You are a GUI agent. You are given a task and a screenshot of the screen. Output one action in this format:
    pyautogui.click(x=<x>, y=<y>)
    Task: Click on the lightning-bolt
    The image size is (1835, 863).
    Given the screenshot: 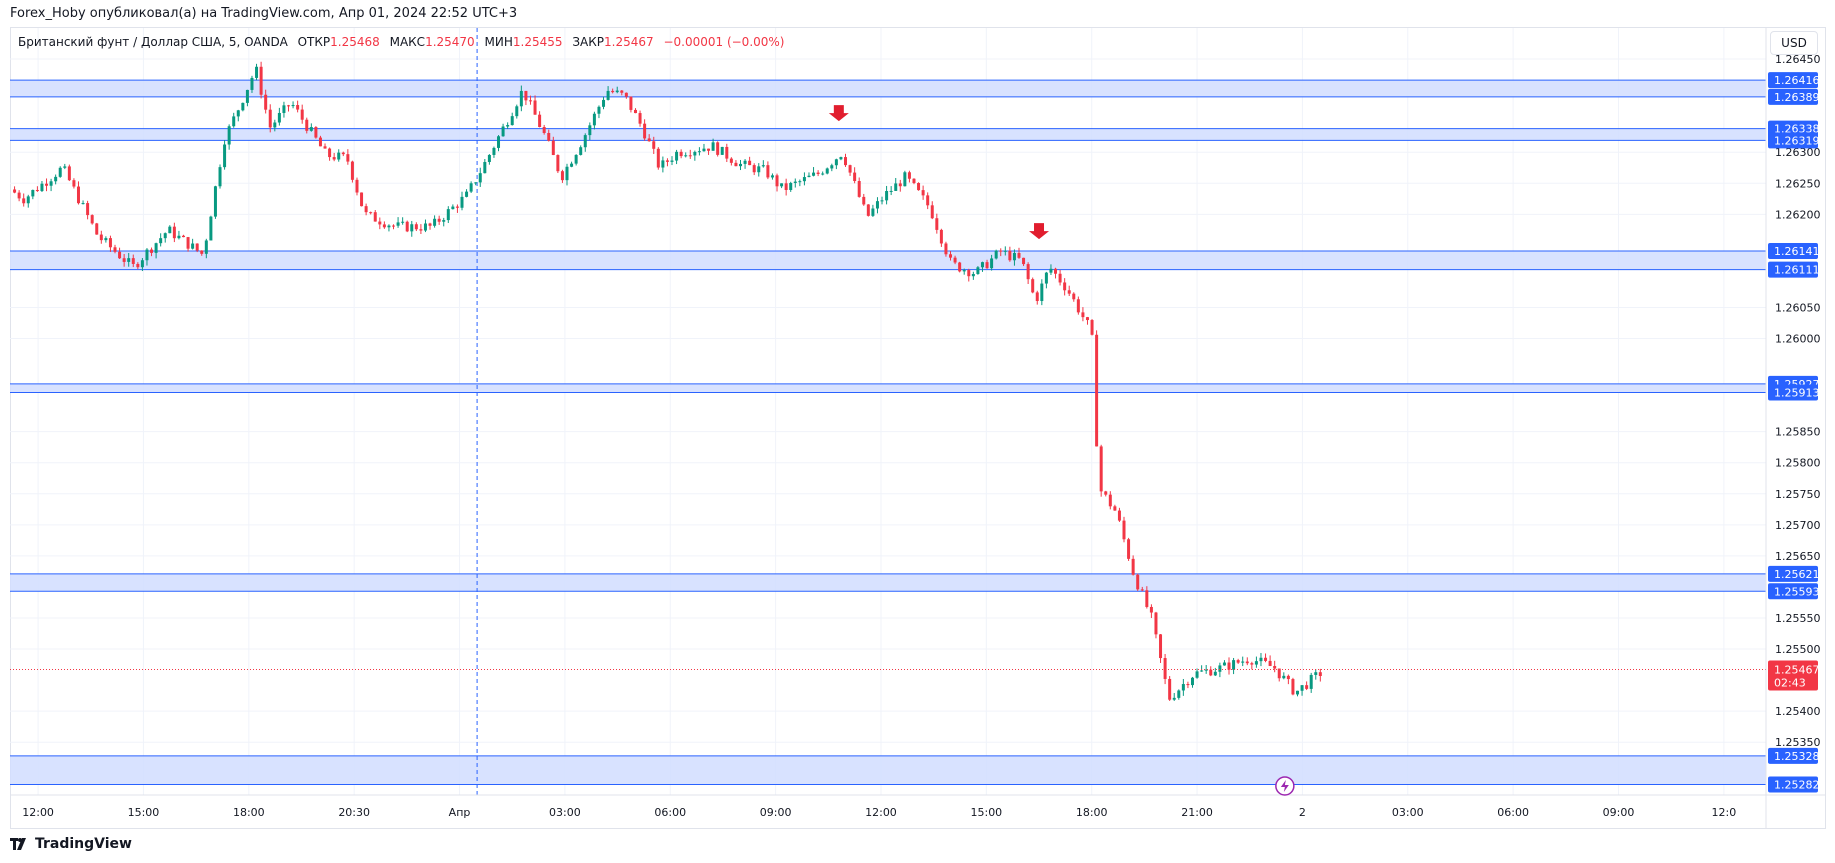 What is the action you would take?
    pyautogui.click(x=1284, y=786)
    